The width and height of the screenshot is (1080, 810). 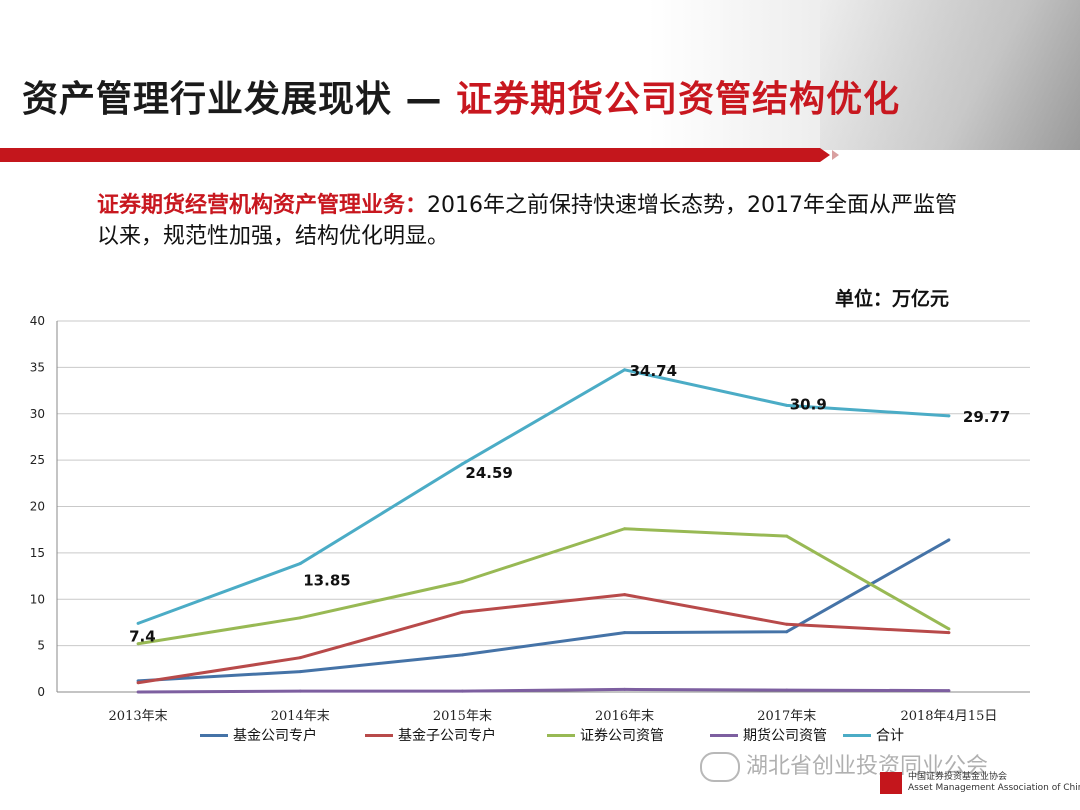 What do you see at coordinates (37, 460) in the screenshot?
I see `y-tick-label: 25` at bounding box center [37, 460].